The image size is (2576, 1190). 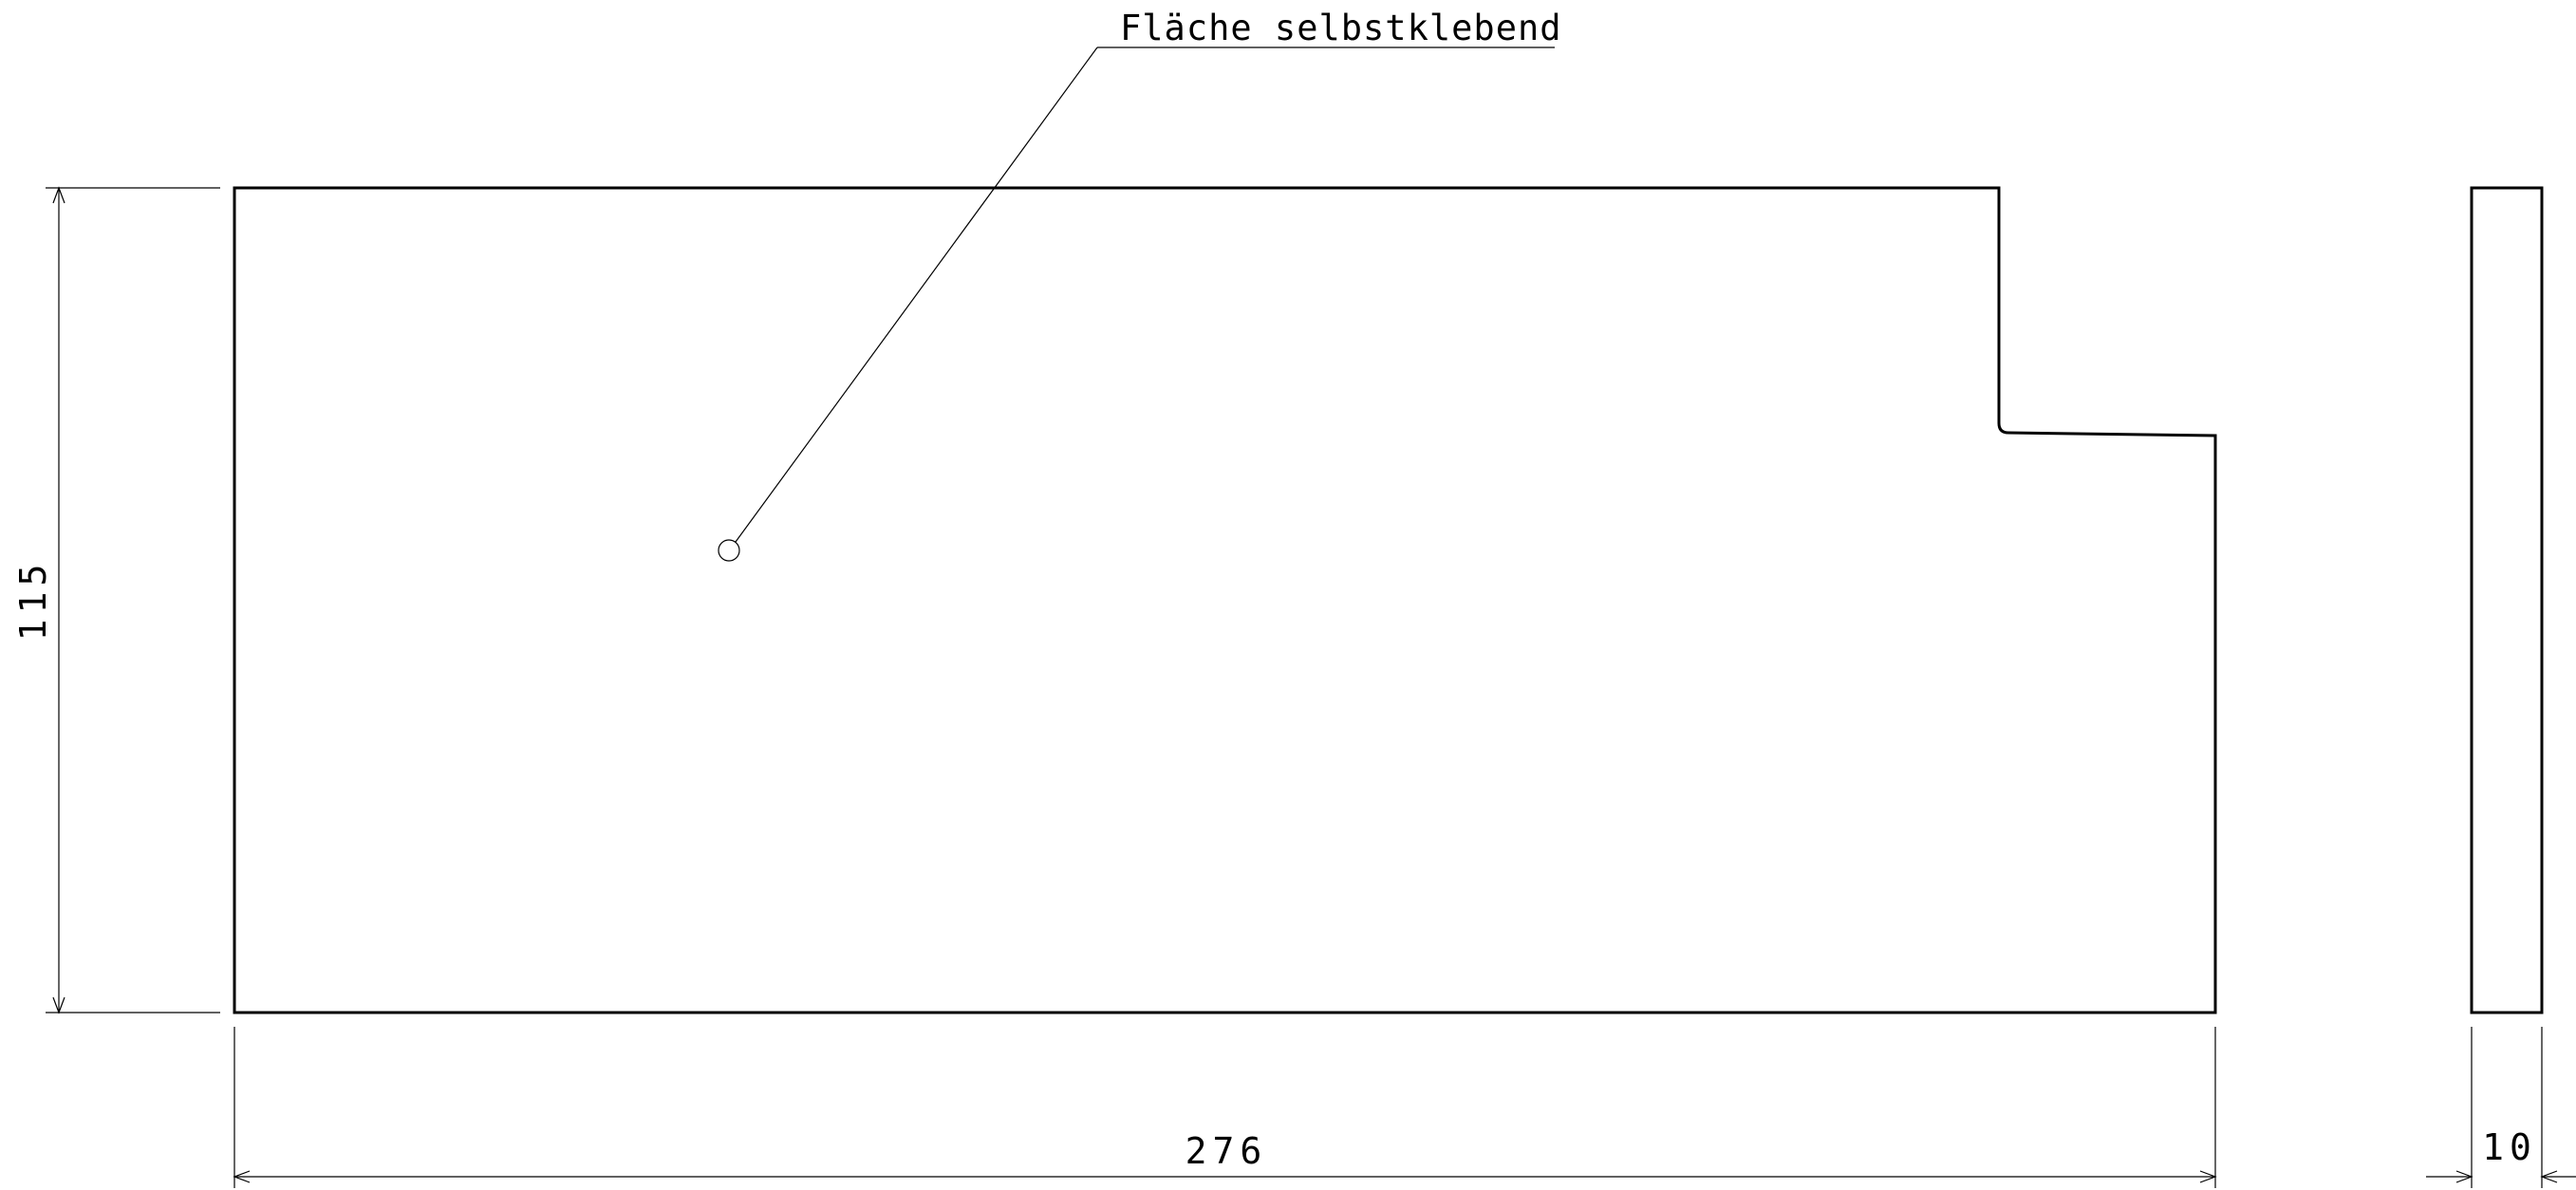 What do you see at coordinates (2464, 1176) in the screenshot?
I see `arrowhead-thickness-left` at bounding box center [2464, 1176].